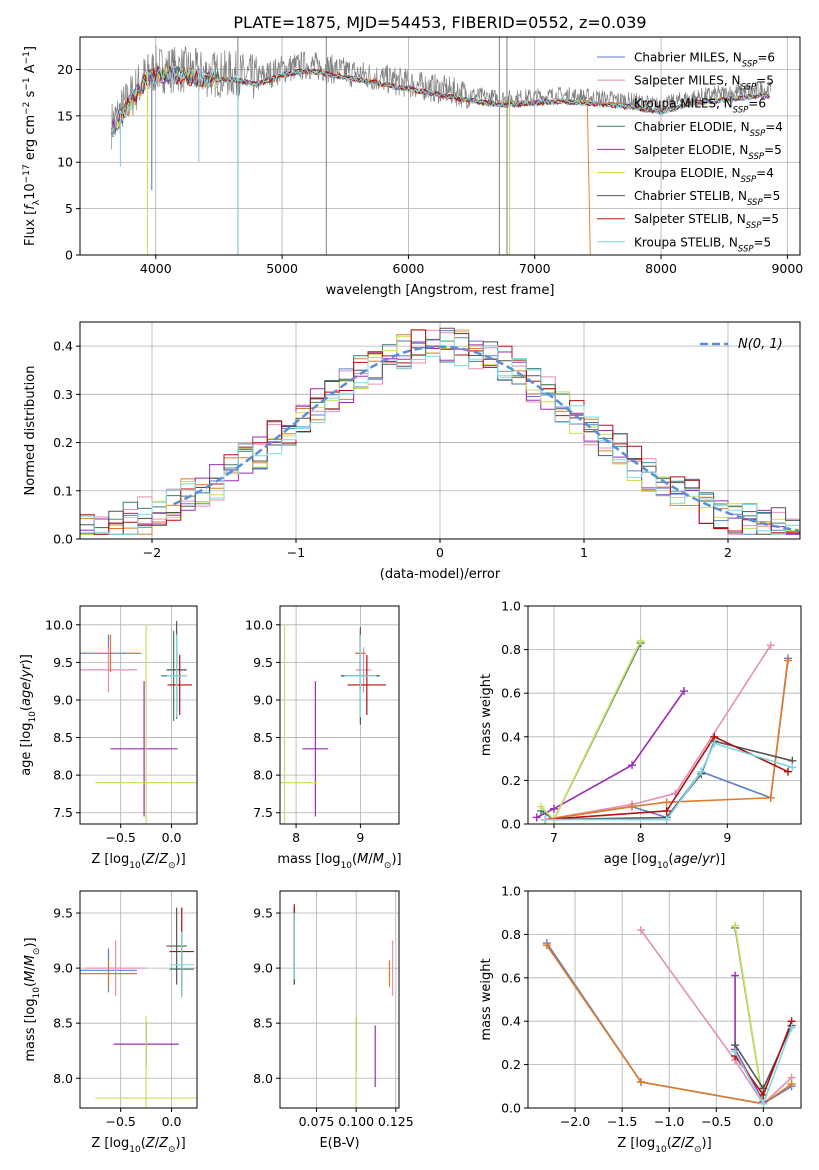 The height and width of the screenshot is (1170, 819). Describe the element at coordinates (172, 1121) in the screenshot. I see `tick-label-x: 0.0` at that location.